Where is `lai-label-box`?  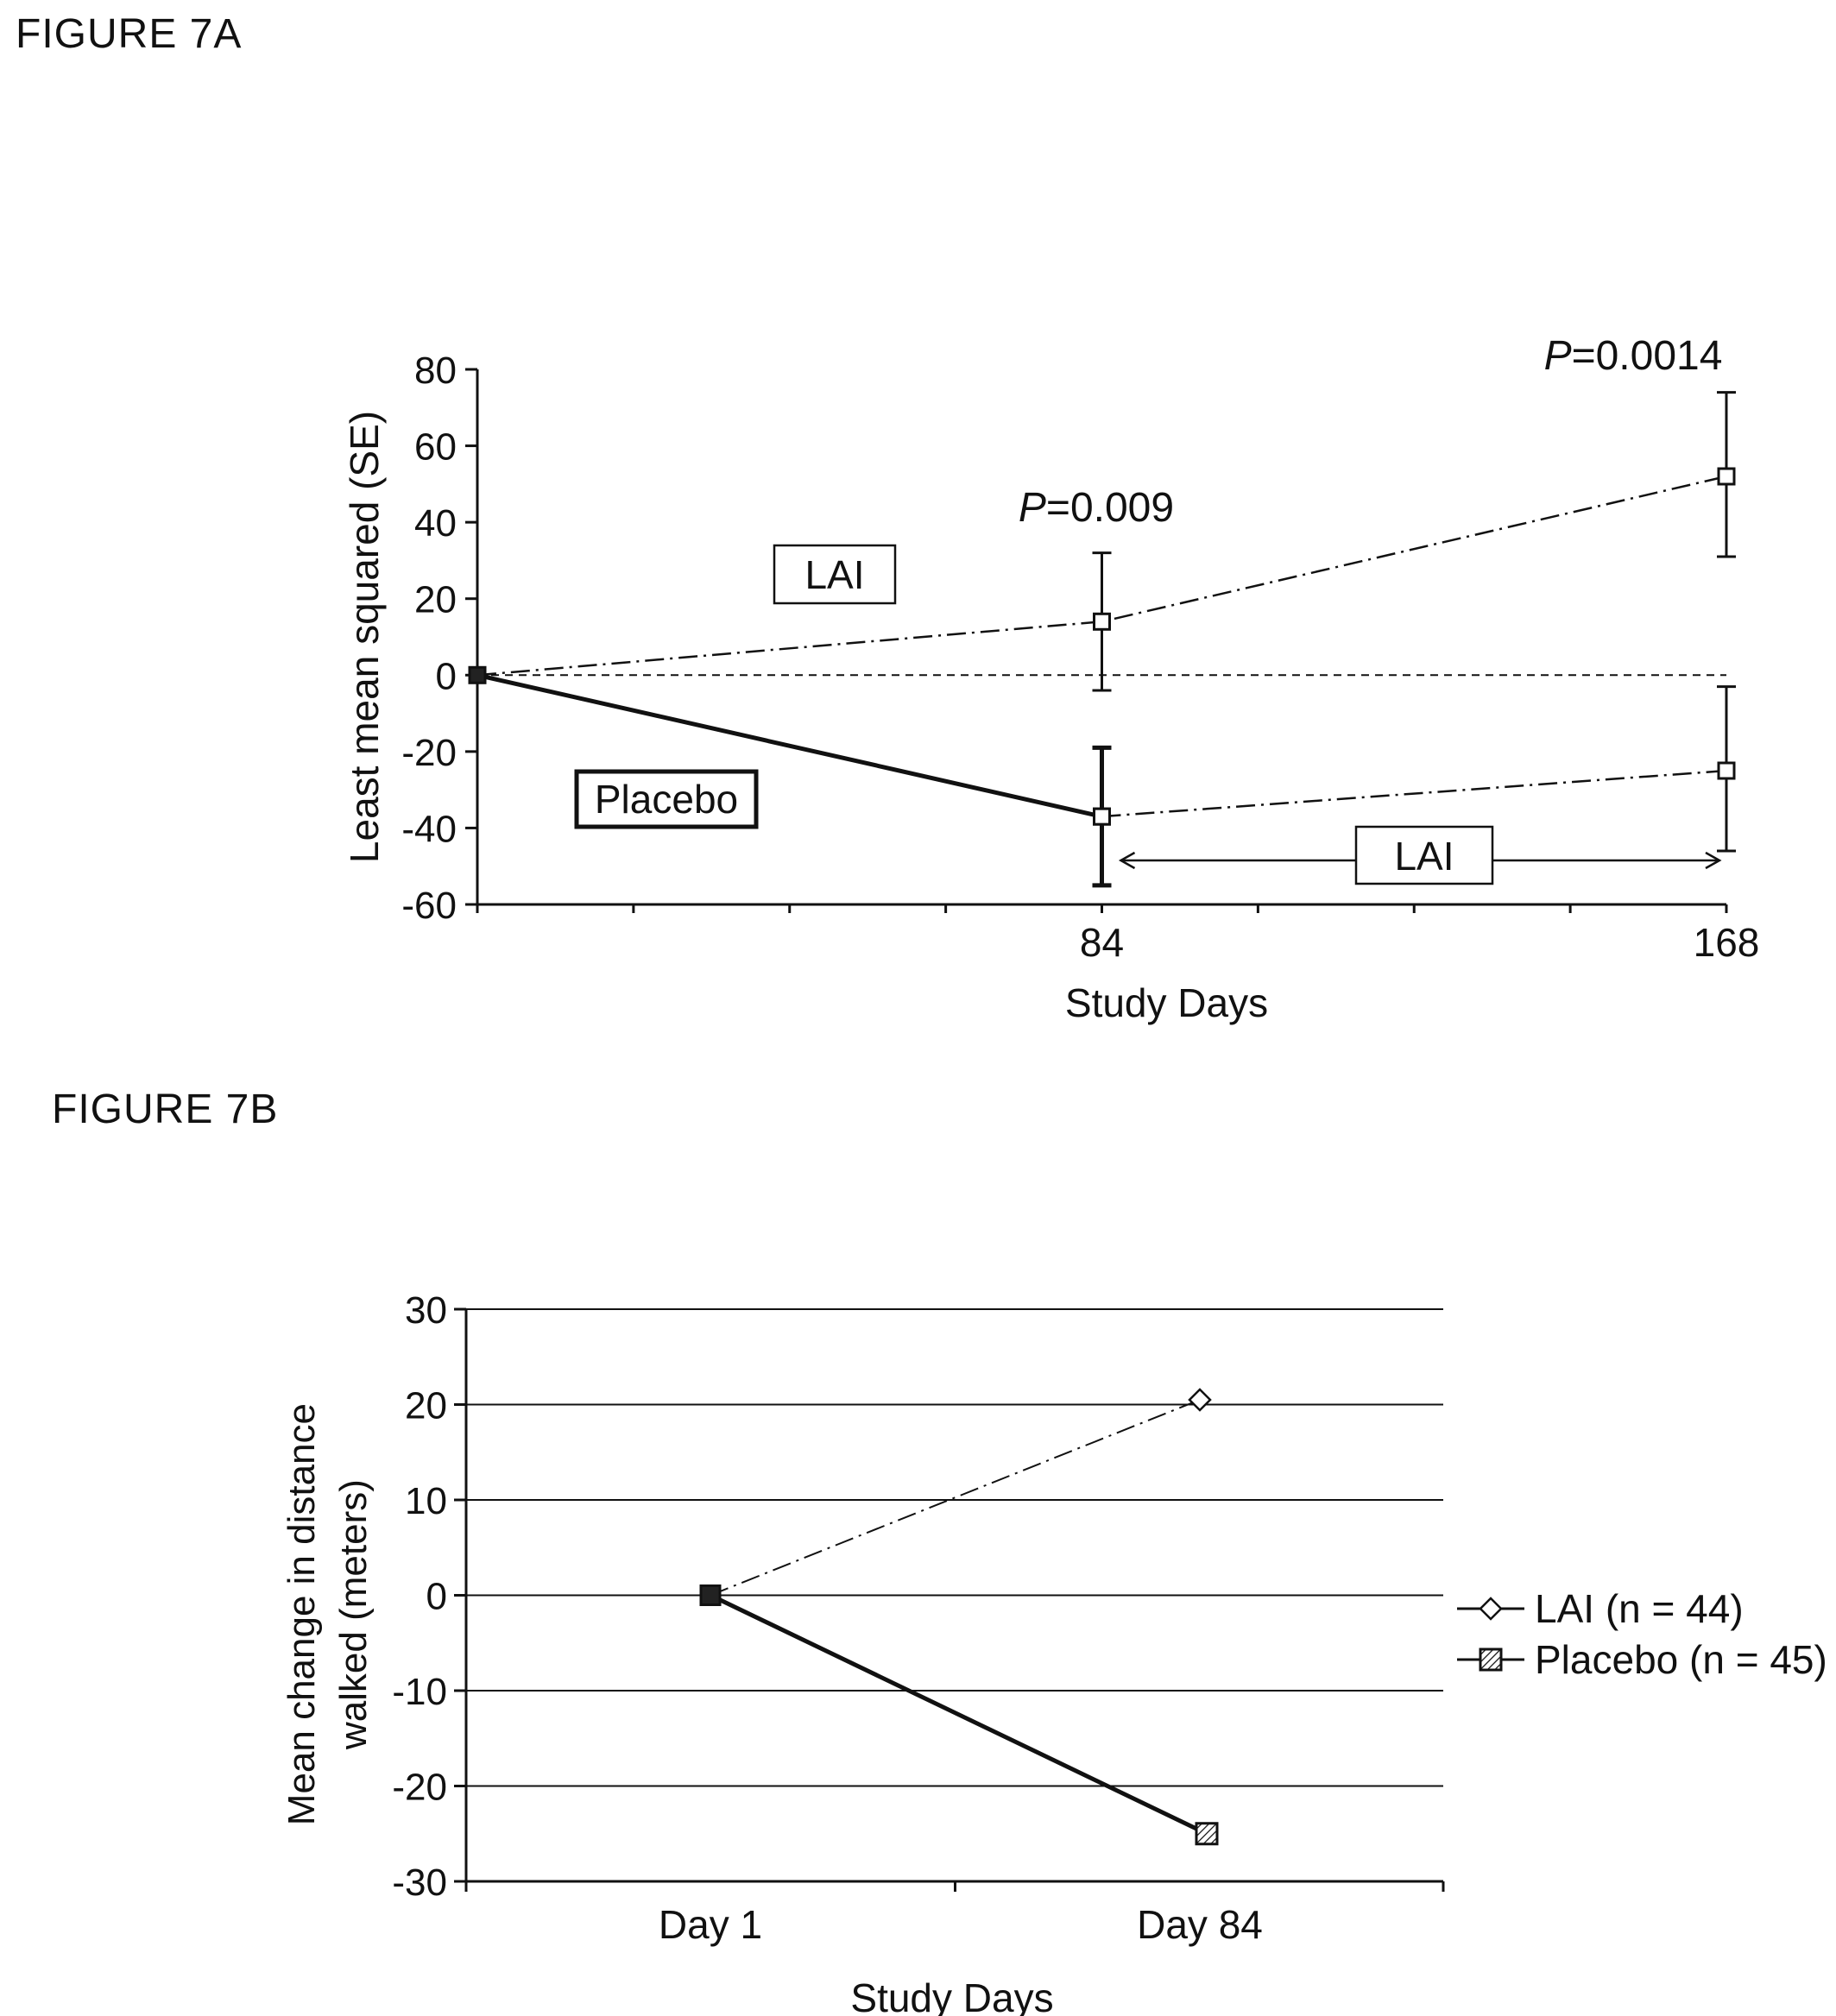 lai-label-box is located at coordinates (835, 575).